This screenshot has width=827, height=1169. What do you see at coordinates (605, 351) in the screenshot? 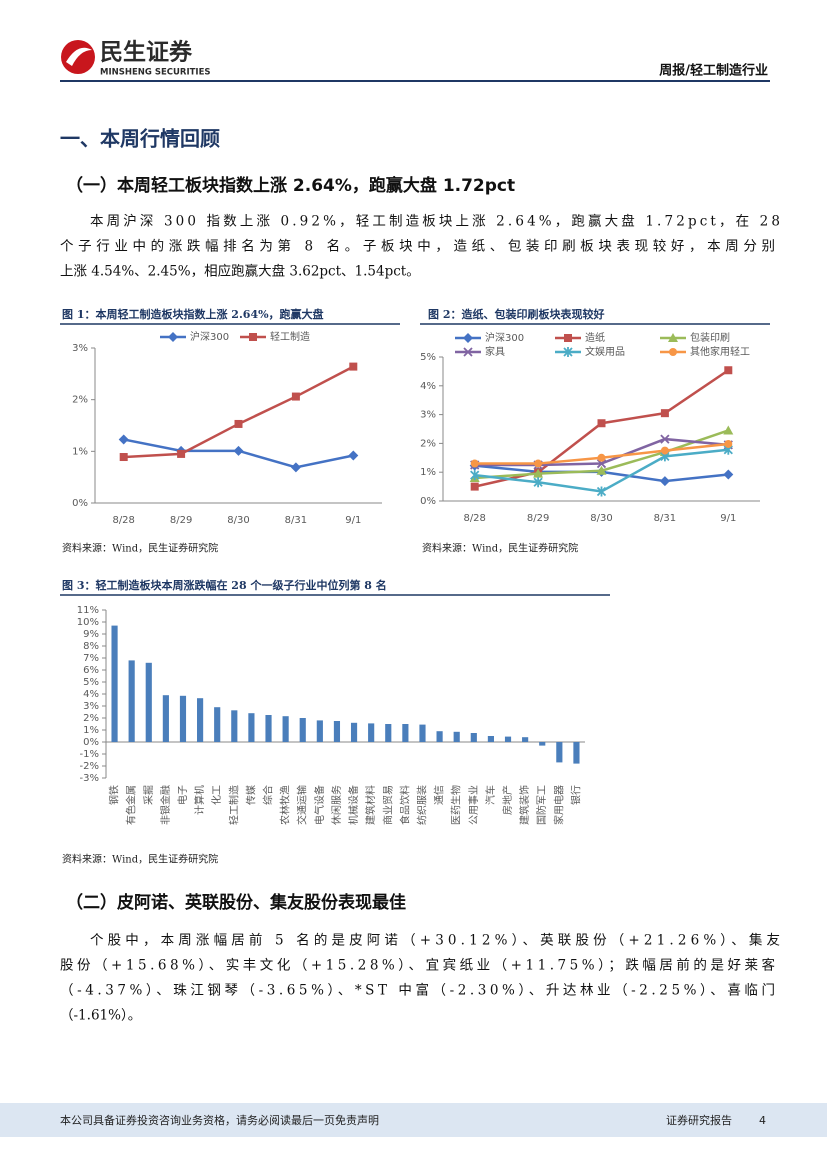
I see `legend-label: 文娱用品` at bounding box center [605, 351].